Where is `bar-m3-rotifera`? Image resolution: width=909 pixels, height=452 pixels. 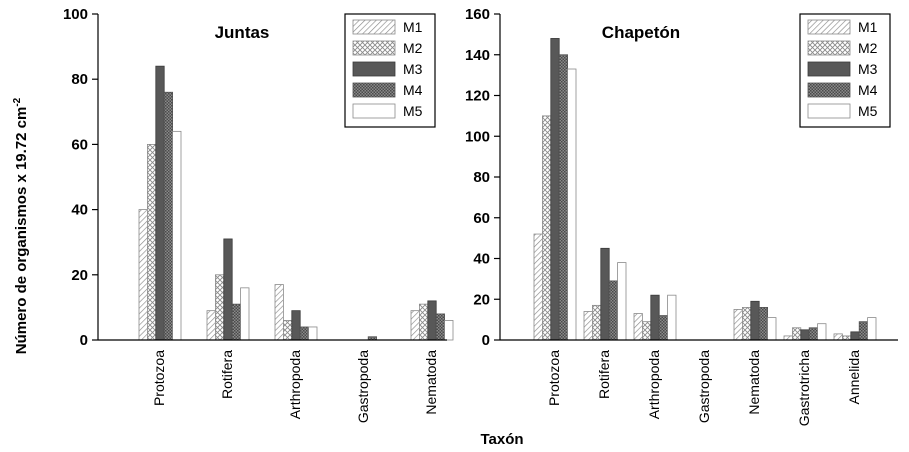 bar-m3-rotifera is located at coordinates (228, 289).